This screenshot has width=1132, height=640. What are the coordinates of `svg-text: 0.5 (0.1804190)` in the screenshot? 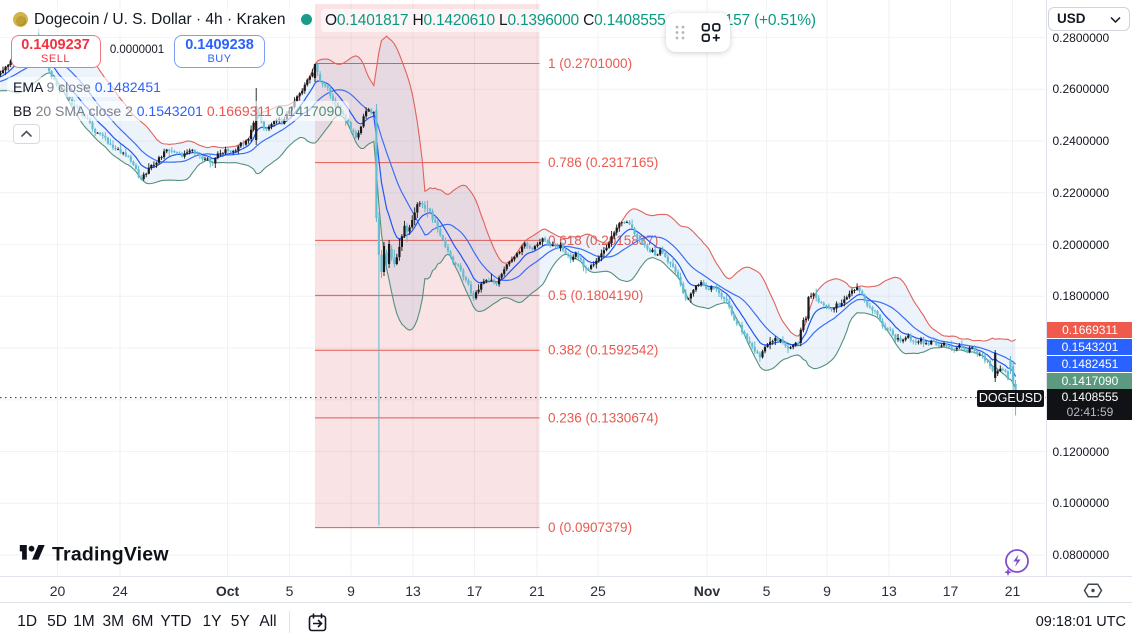 It's located at (595, 295).